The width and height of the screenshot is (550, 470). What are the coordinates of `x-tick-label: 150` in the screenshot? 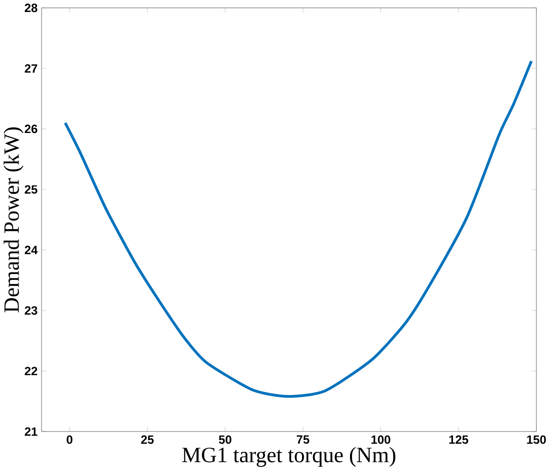 It's located at (536, 439).